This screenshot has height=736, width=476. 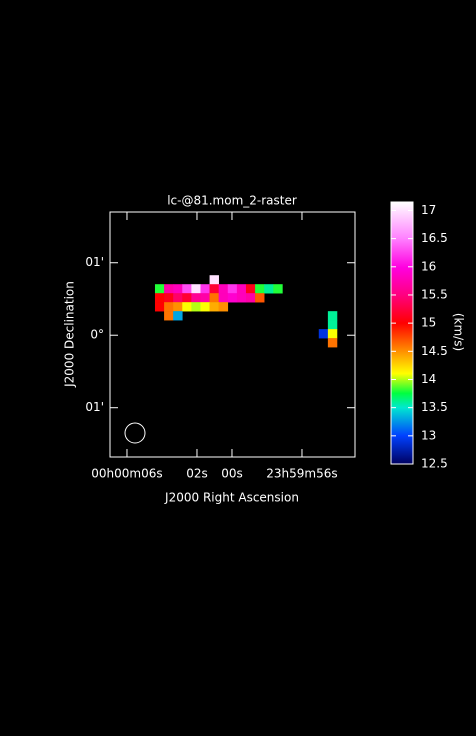 I want to click on y-tick-label: 0°, so click(x=97, y=335).